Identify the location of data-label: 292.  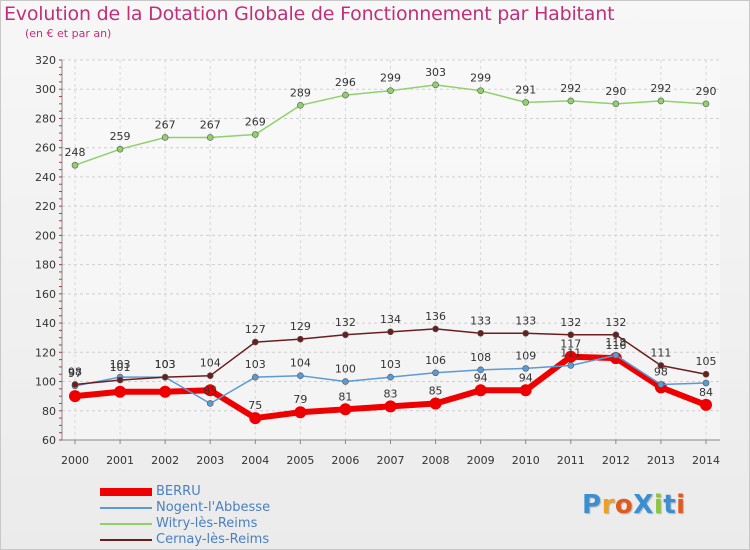
(570, 88).